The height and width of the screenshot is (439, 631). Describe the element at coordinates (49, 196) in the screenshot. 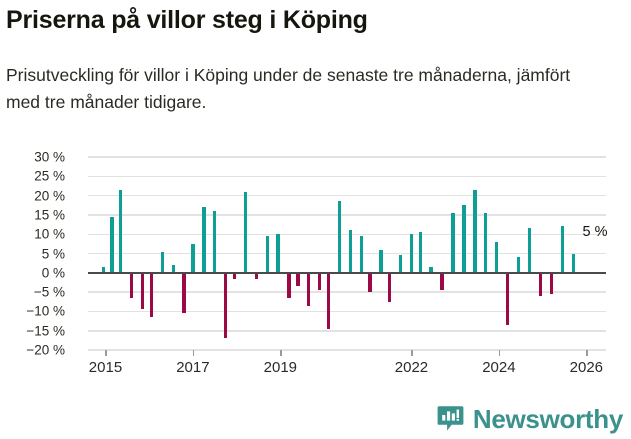

I see `y-axis-tick-label: 20 %` at that location.